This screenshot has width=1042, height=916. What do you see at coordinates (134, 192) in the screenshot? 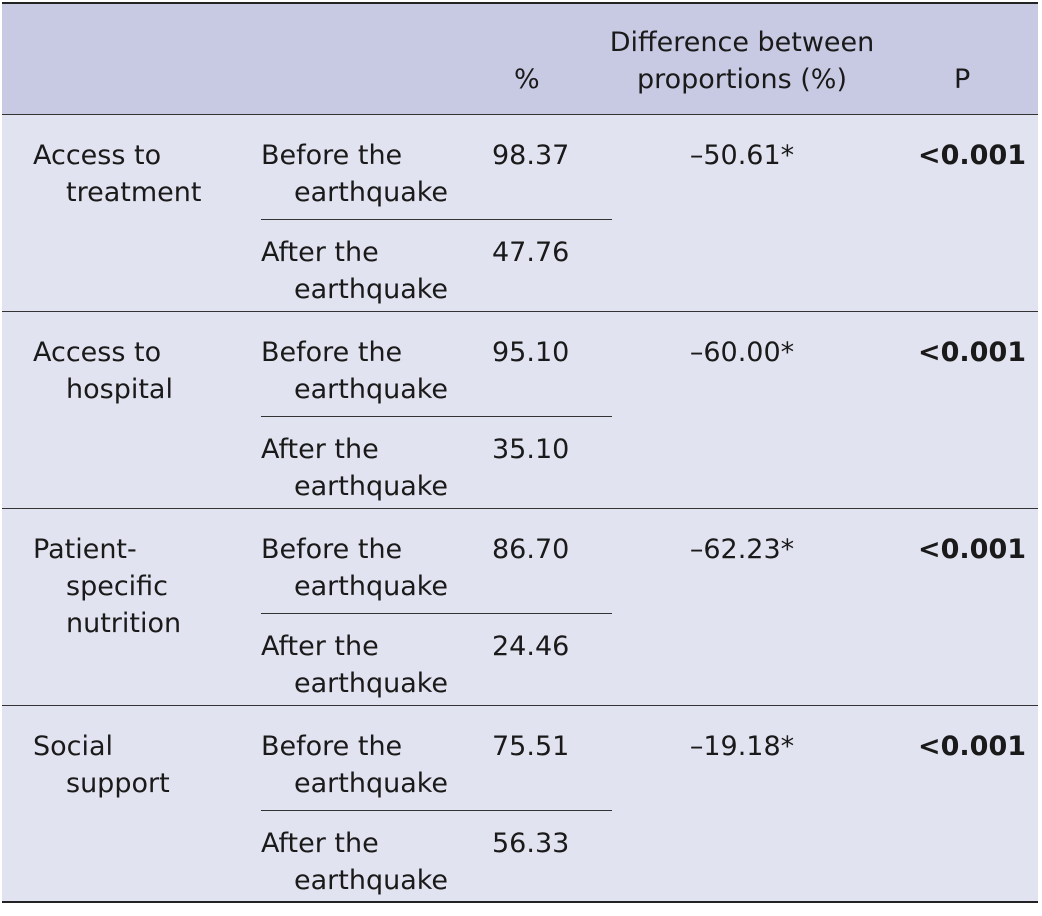
I see `variable-line: treatment` at bounding box center [134, 192].